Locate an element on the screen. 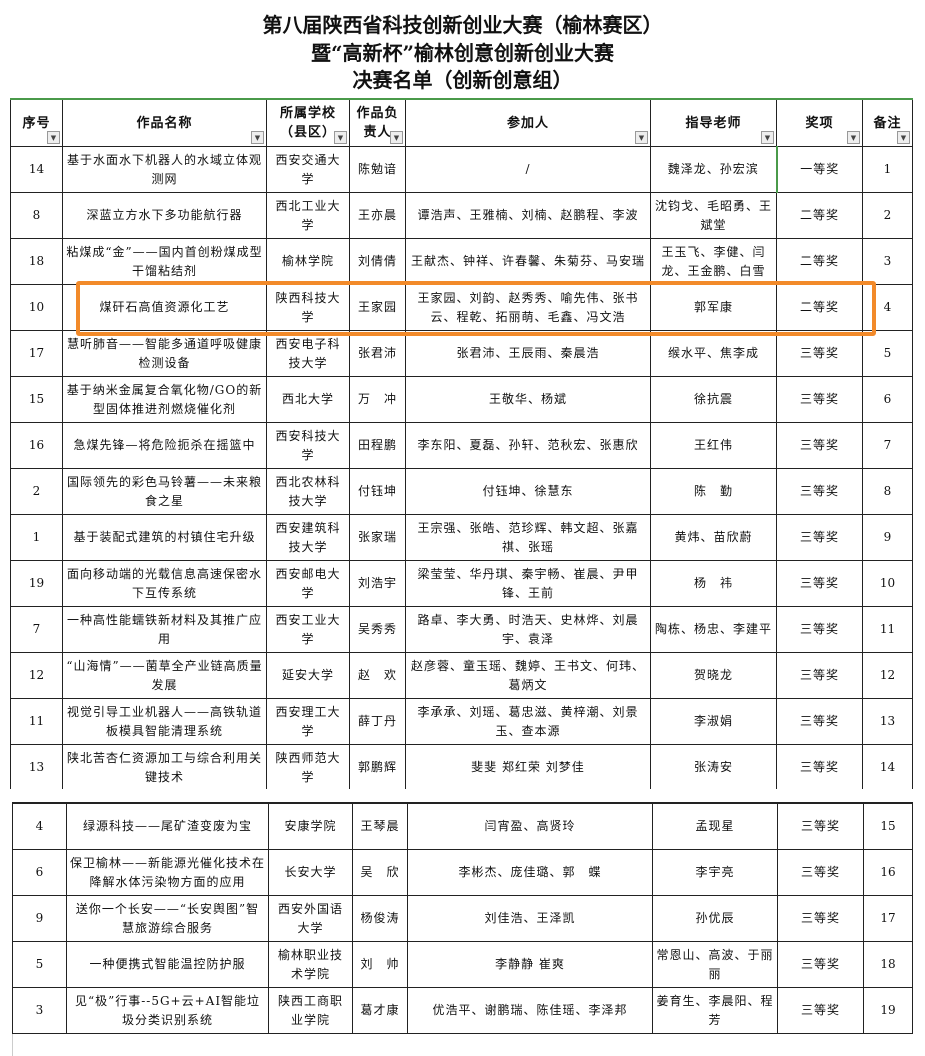 This screenshot has height=1056, width=925. cell-advisor: 贺晓龙 is located at coordinates (713, 675).